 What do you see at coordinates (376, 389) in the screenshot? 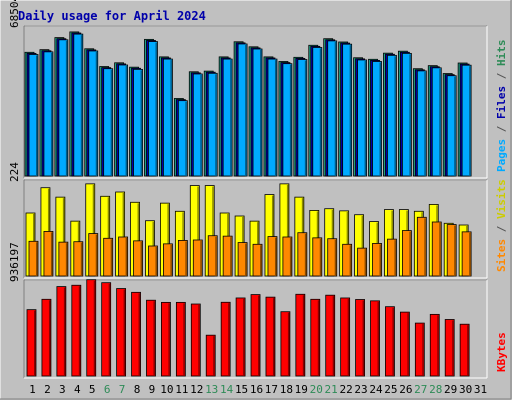
I see `x-tick-label: 24` at bounding box center [376, 389].